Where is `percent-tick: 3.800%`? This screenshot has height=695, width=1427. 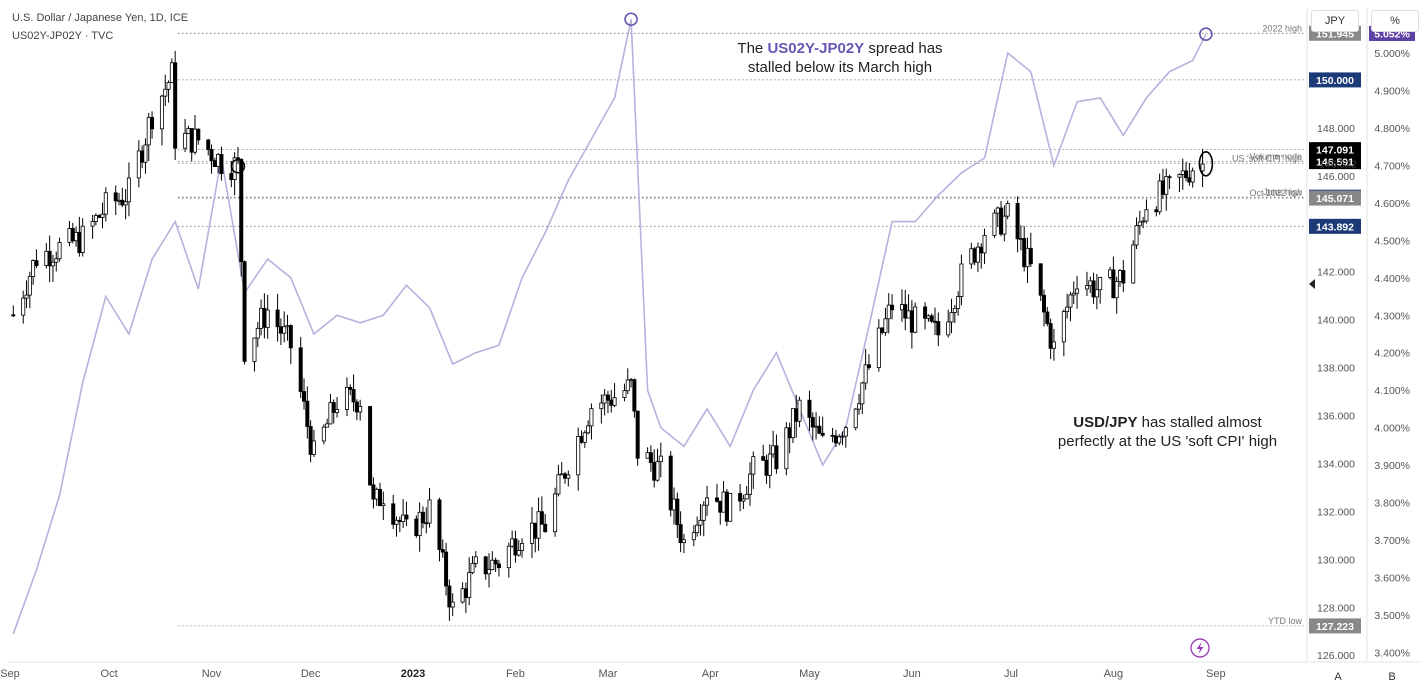 percent-tick: 3.800% is located at coordinates (1392, 504).